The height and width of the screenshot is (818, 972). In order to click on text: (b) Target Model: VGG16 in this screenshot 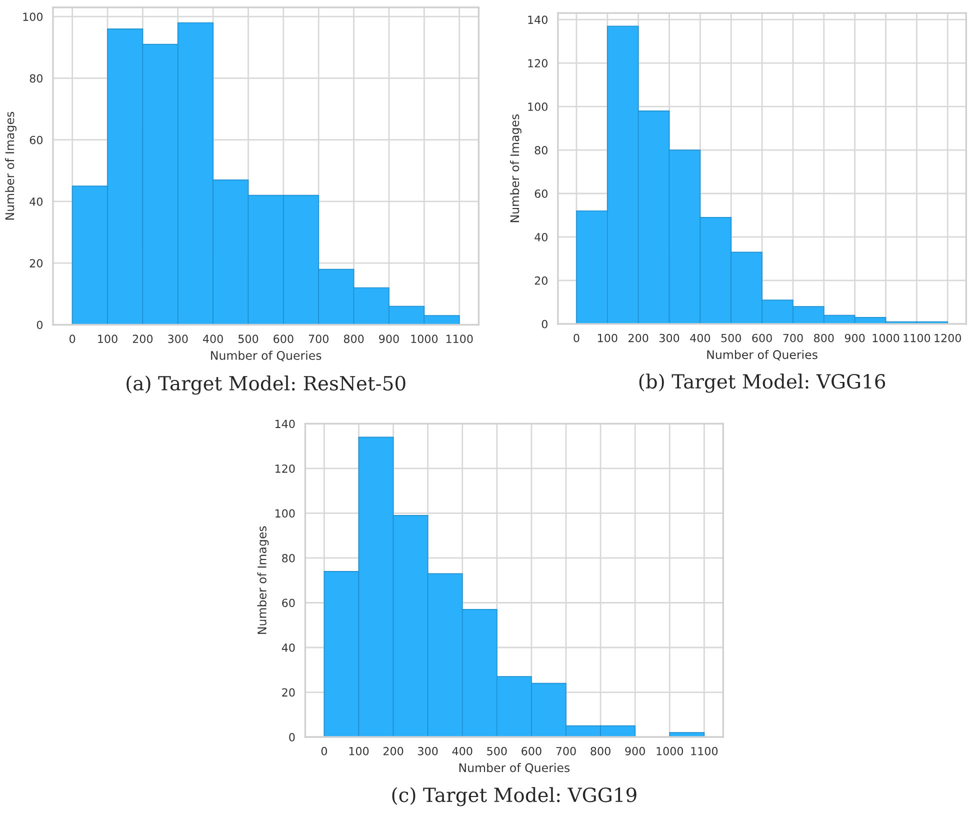, I will do `click(762, 383)`.